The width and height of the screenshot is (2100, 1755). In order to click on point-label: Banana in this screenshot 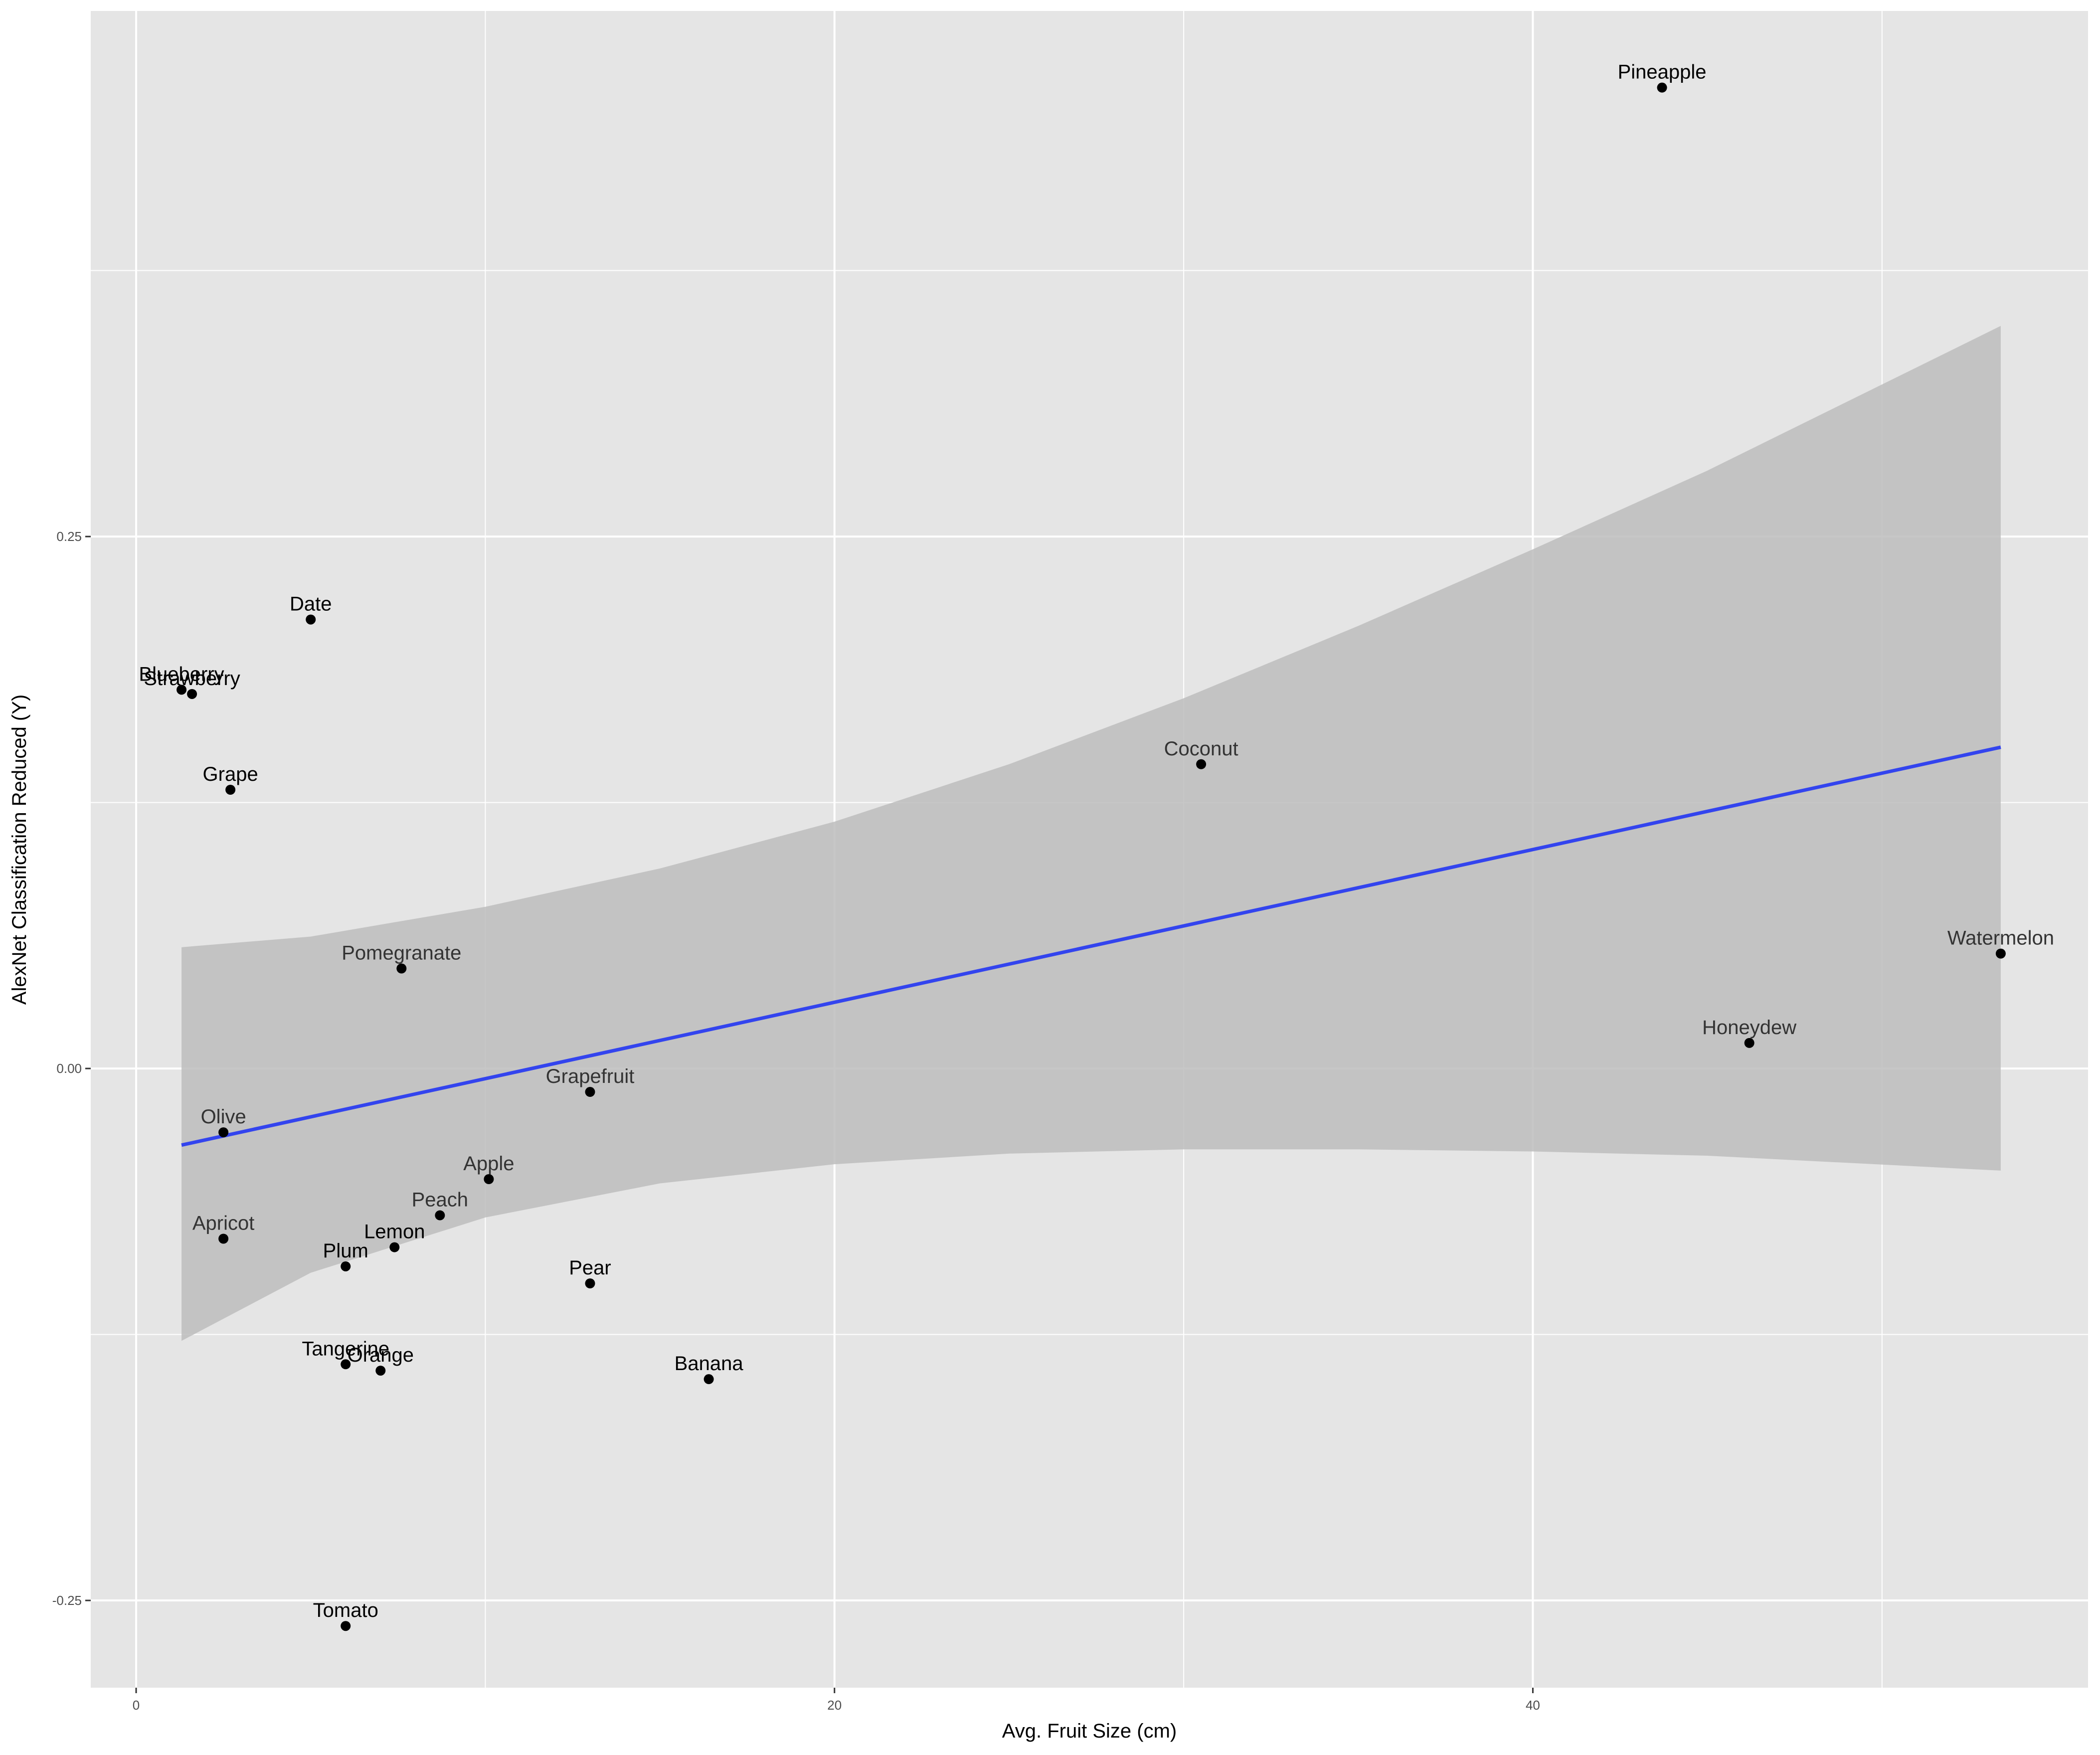, I will do `click(709, 1364)`.